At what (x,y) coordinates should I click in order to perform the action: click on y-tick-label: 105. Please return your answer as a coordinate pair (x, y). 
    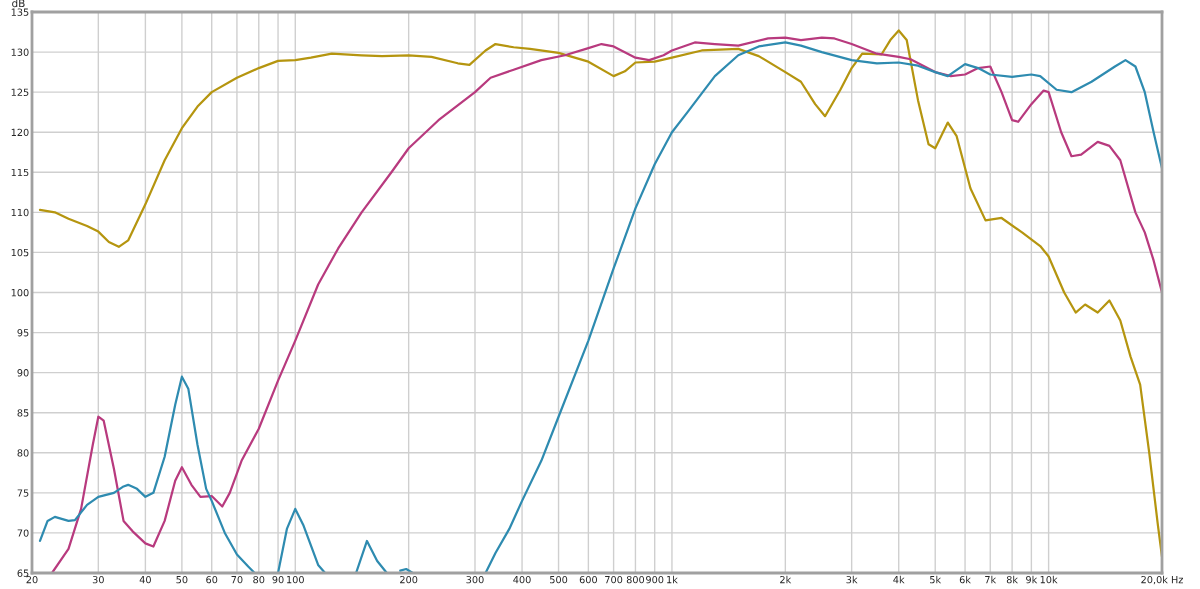
    Looking at the image, I should click on (20, 252).